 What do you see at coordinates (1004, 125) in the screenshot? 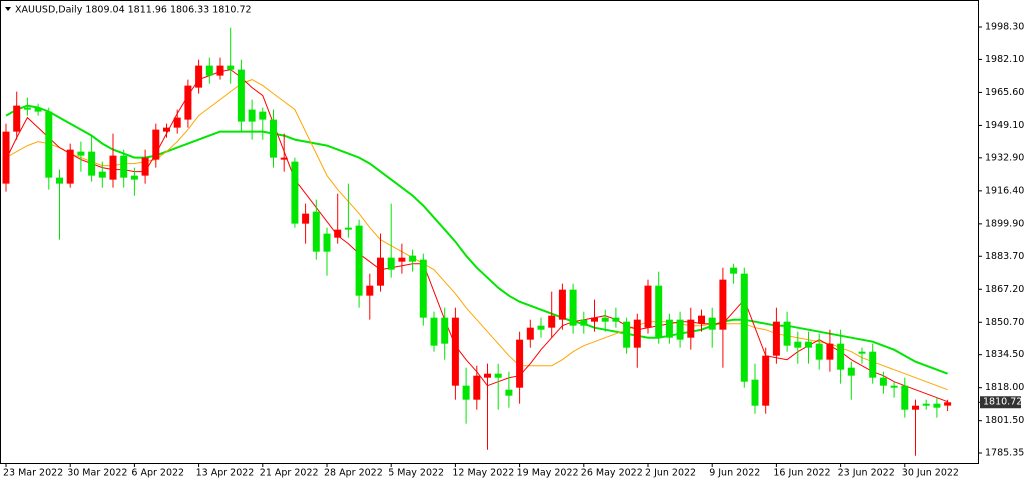
I see `y-tick-label: 1949.10` at bounding box center [1004, 125].